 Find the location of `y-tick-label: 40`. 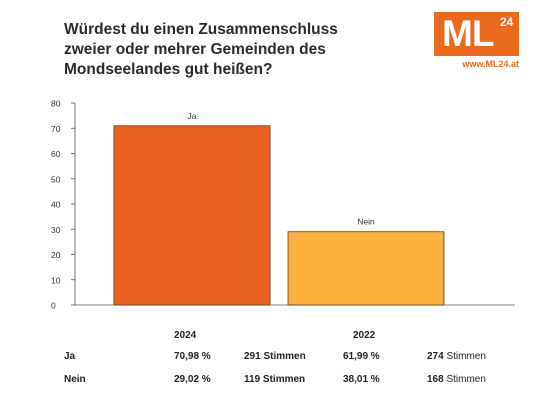

y-tick-label: 40 is located at coordinates (56, 205).